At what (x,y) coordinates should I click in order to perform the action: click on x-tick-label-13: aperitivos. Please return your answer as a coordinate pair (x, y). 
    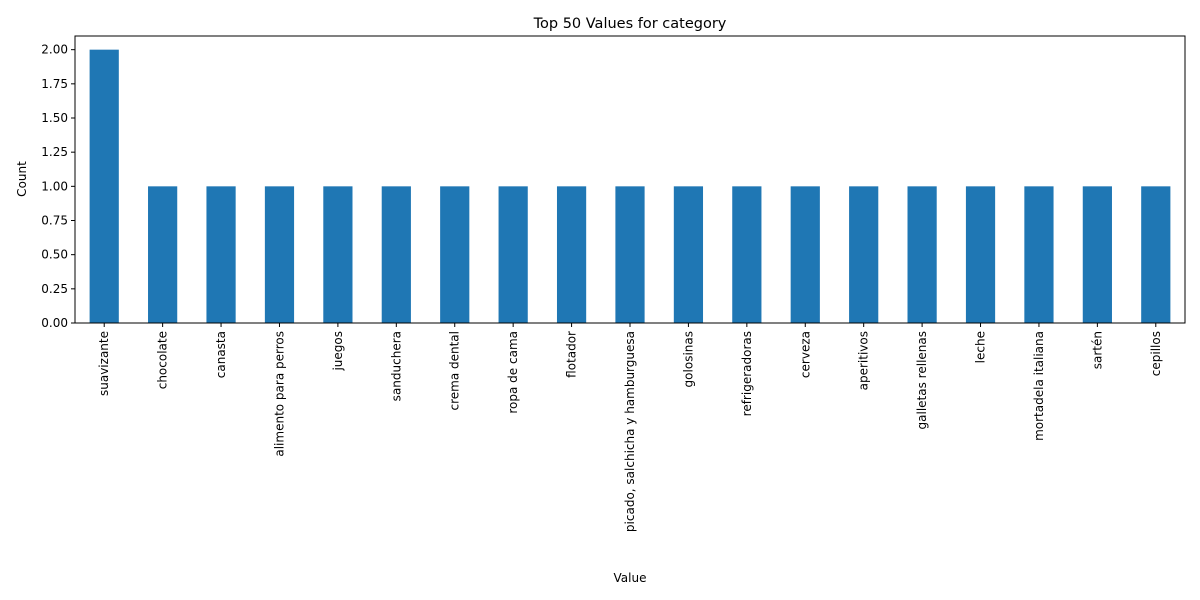
    Looking at the image, I should click on (864, 360).